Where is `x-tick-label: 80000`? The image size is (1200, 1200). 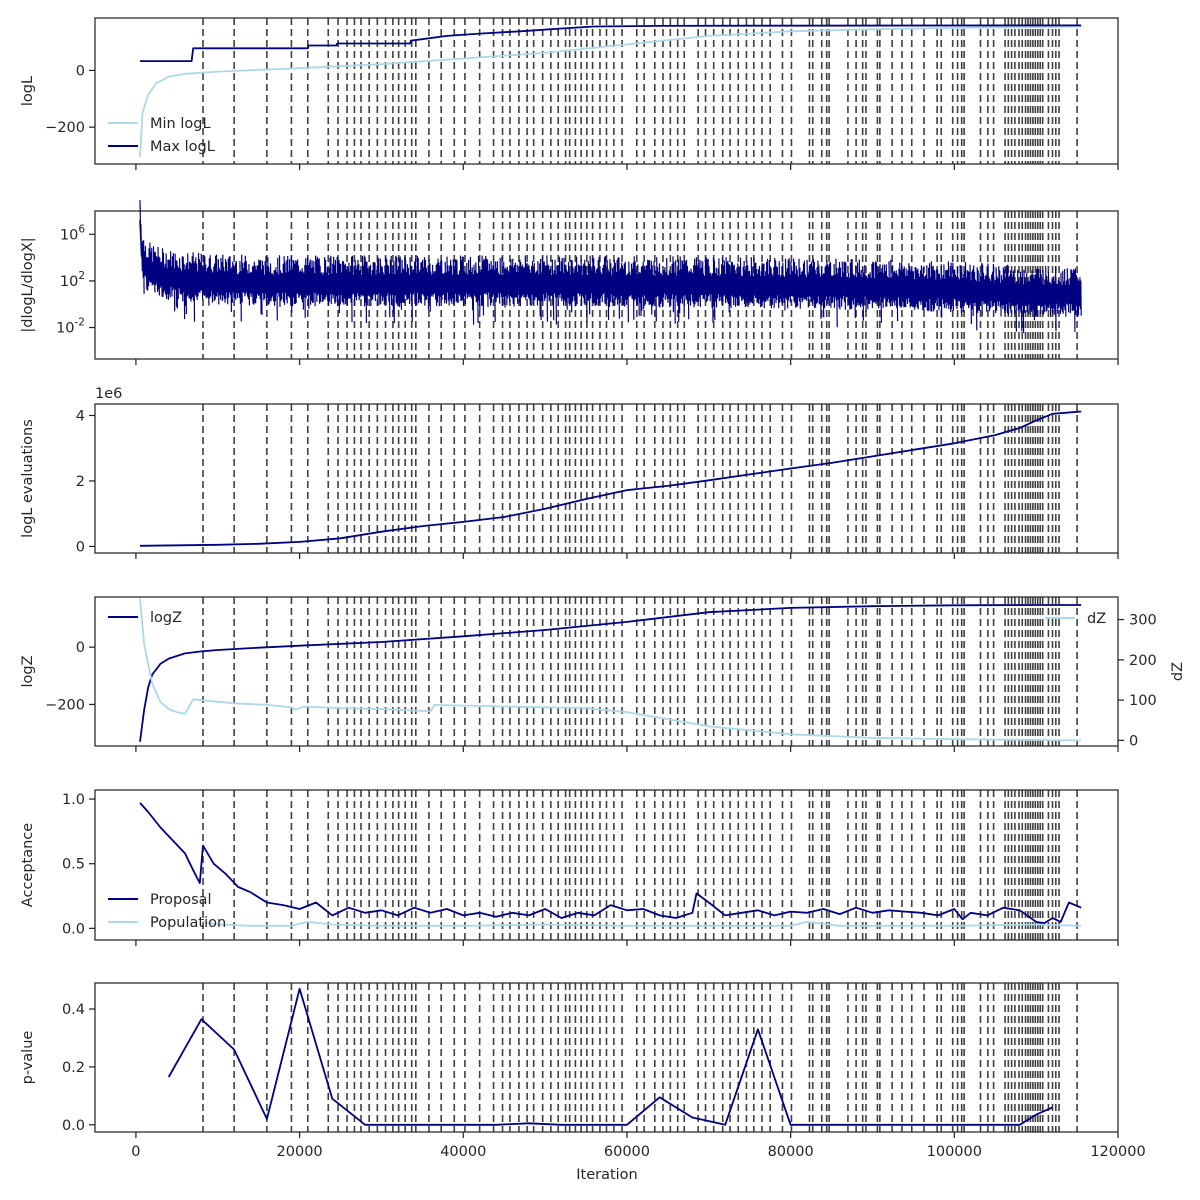
x-tick-label: 80000 is located at coordinates (791, 1152).